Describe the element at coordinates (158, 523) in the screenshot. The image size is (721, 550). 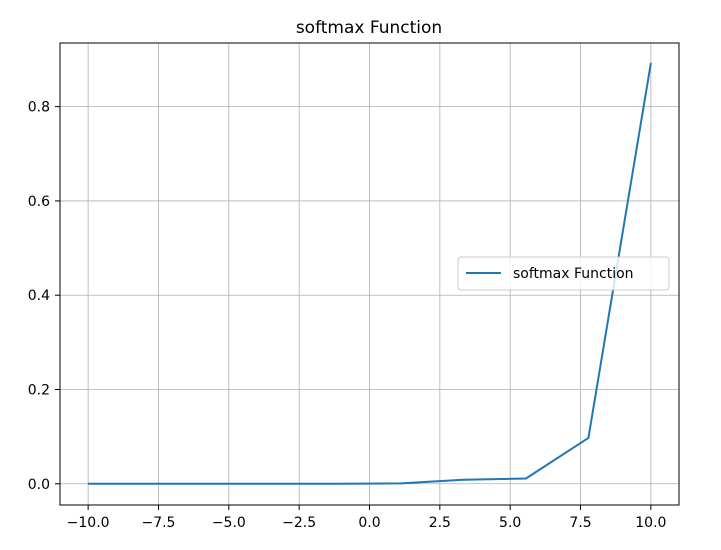
I see `x-tick-label: −7.5` at that location.